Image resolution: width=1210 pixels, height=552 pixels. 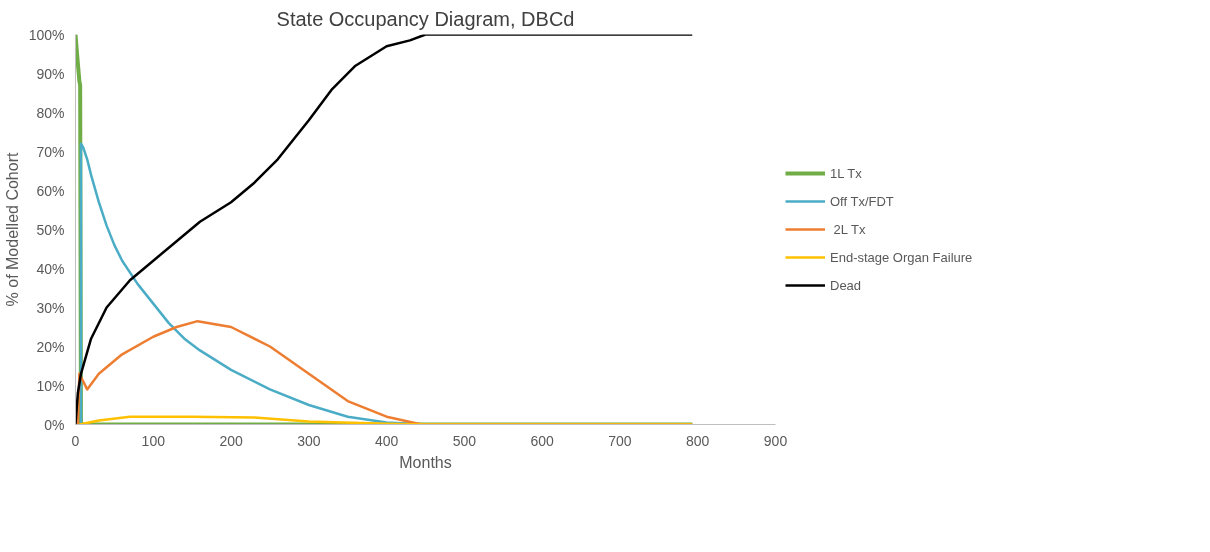 What do you see at coordinates (50, 307) in the screenshot?
I see `y-tick-label: 30%` at bounding box center [50, 307].